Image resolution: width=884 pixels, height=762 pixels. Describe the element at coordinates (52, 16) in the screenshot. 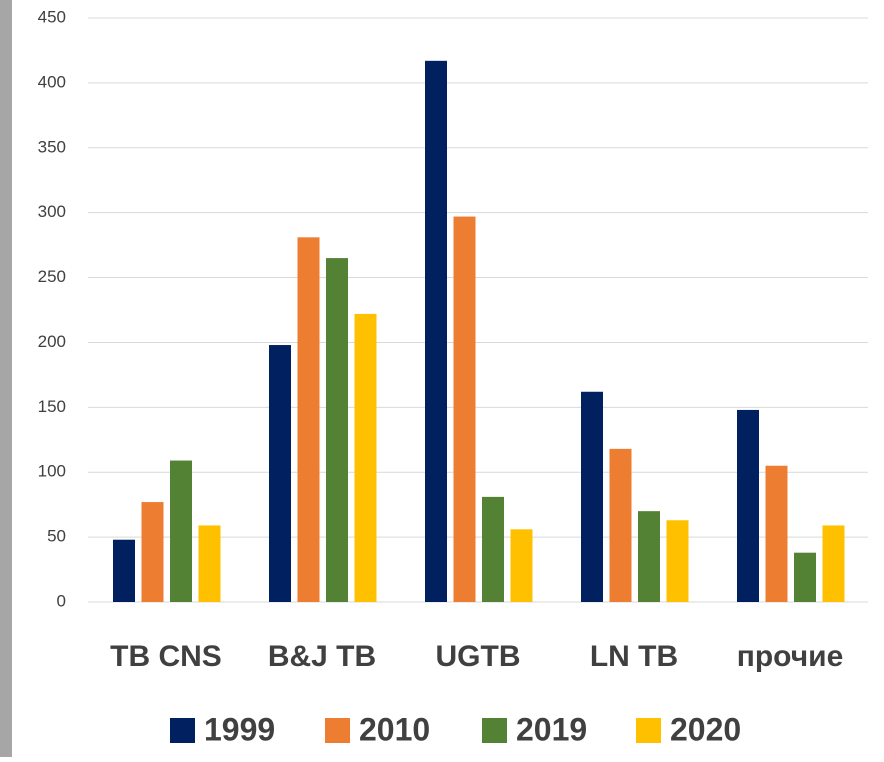

I see `y-tick-label: 450` at that location.